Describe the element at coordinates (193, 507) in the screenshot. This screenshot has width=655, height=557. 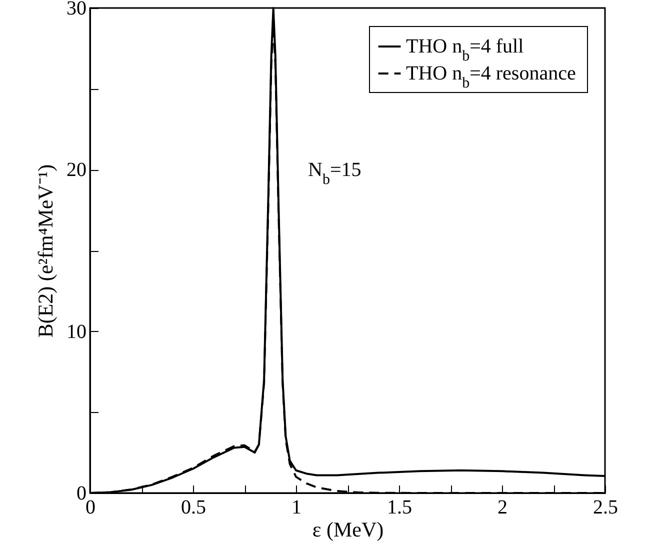
I see `x-tick-label: 0.5` at that location.